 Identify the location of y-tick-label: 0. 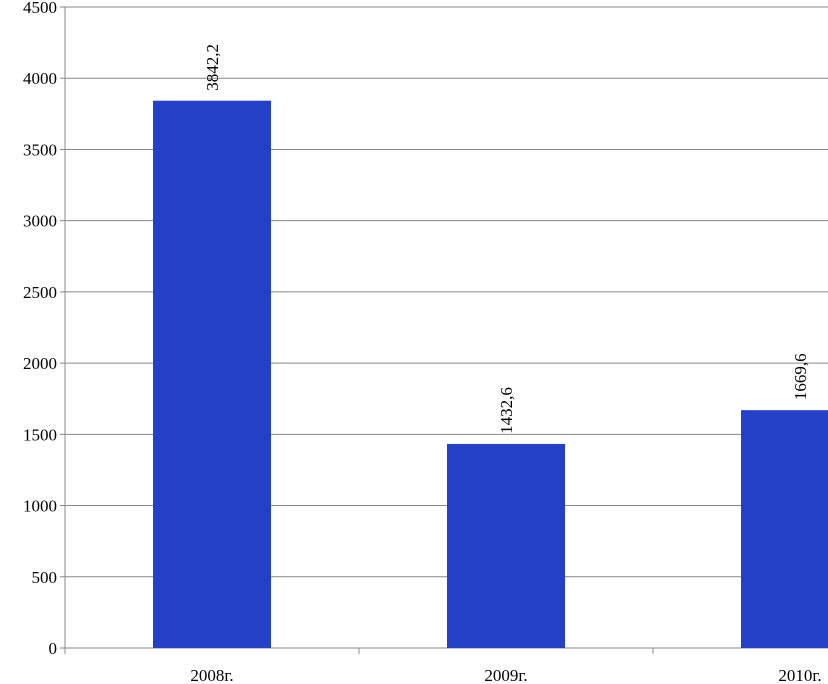
(53, 648).